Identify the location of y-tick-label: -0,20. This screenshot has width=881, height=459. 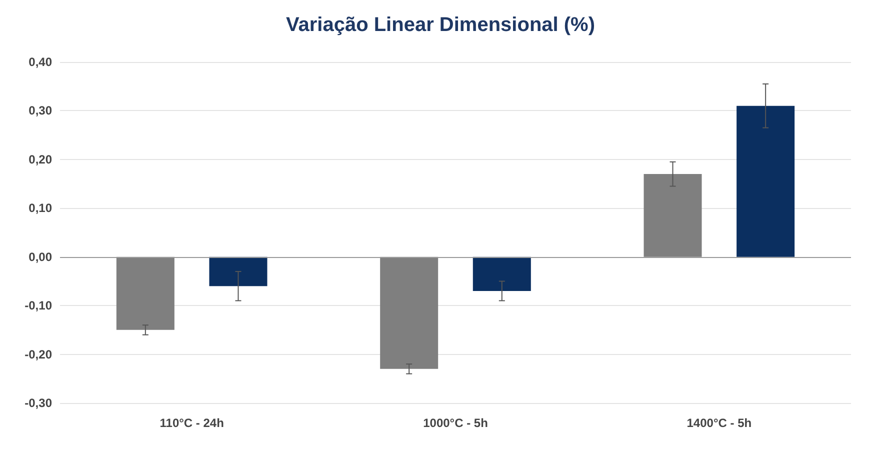
(38, 354).